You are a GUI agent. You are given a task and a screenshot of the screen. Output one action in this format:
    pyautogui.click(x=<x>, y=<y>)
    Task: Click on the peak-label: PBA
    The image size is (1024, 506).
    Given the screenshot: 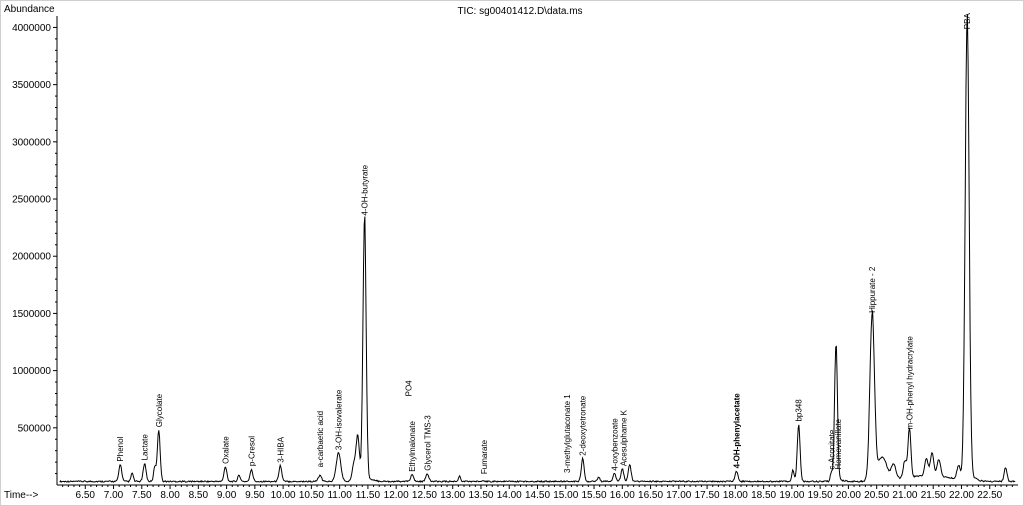 What is the action you would take?
    pyautogui.click(x=967, y=21)
    